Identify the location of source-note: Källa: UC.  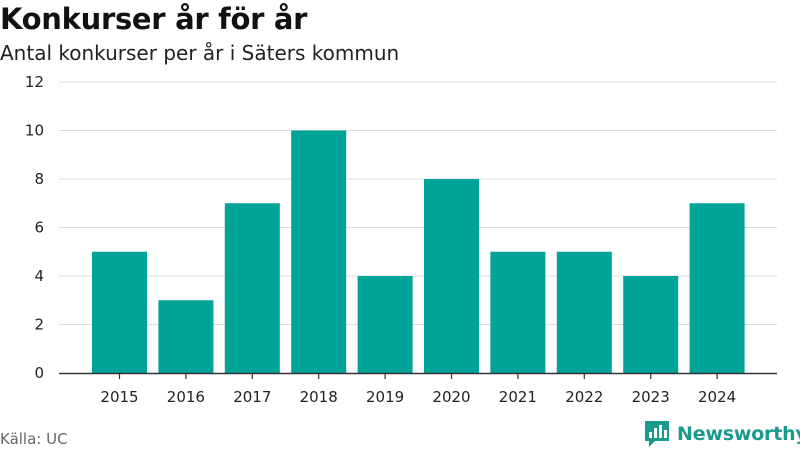
(34, 439).